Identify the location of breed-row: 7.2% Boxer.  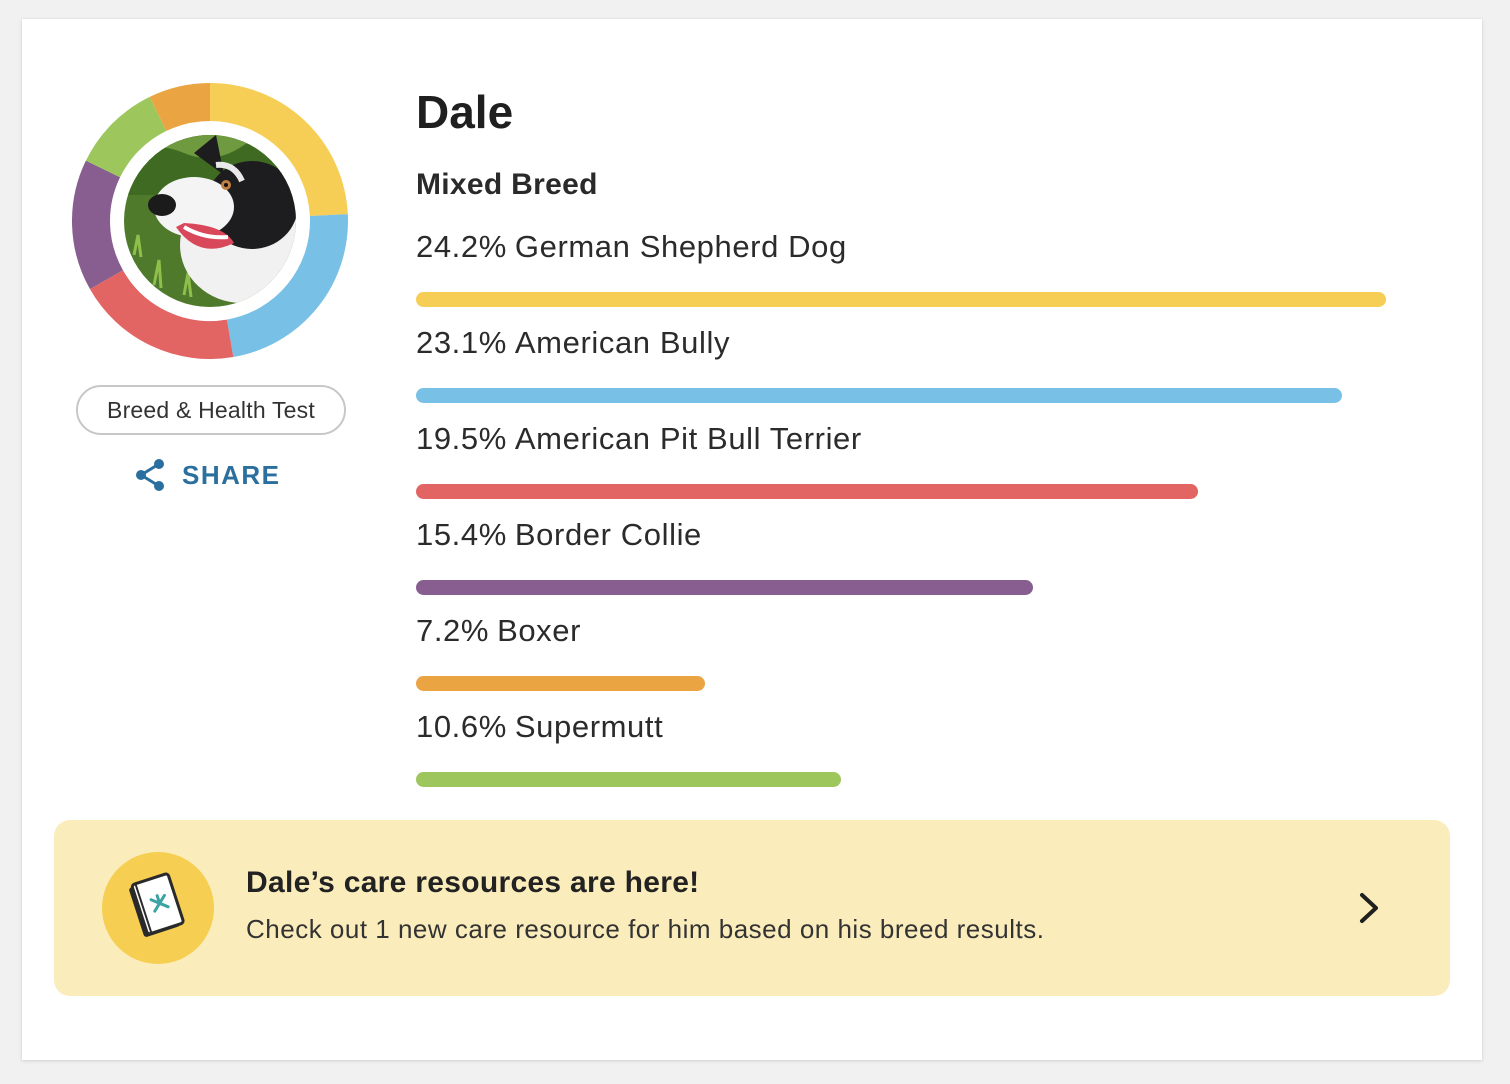
(906, 659).